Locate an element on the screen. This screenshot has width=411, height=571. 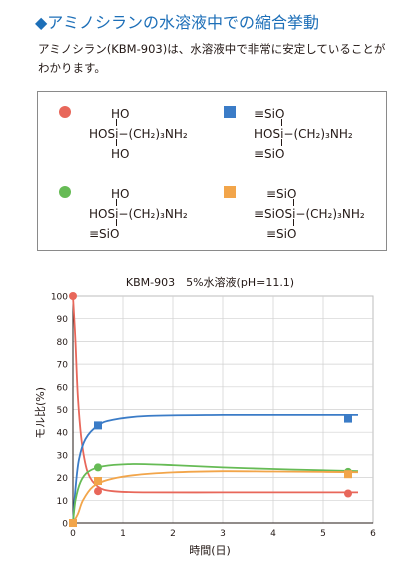
y-tick-label: 50 is located at coordinates (63, 411).